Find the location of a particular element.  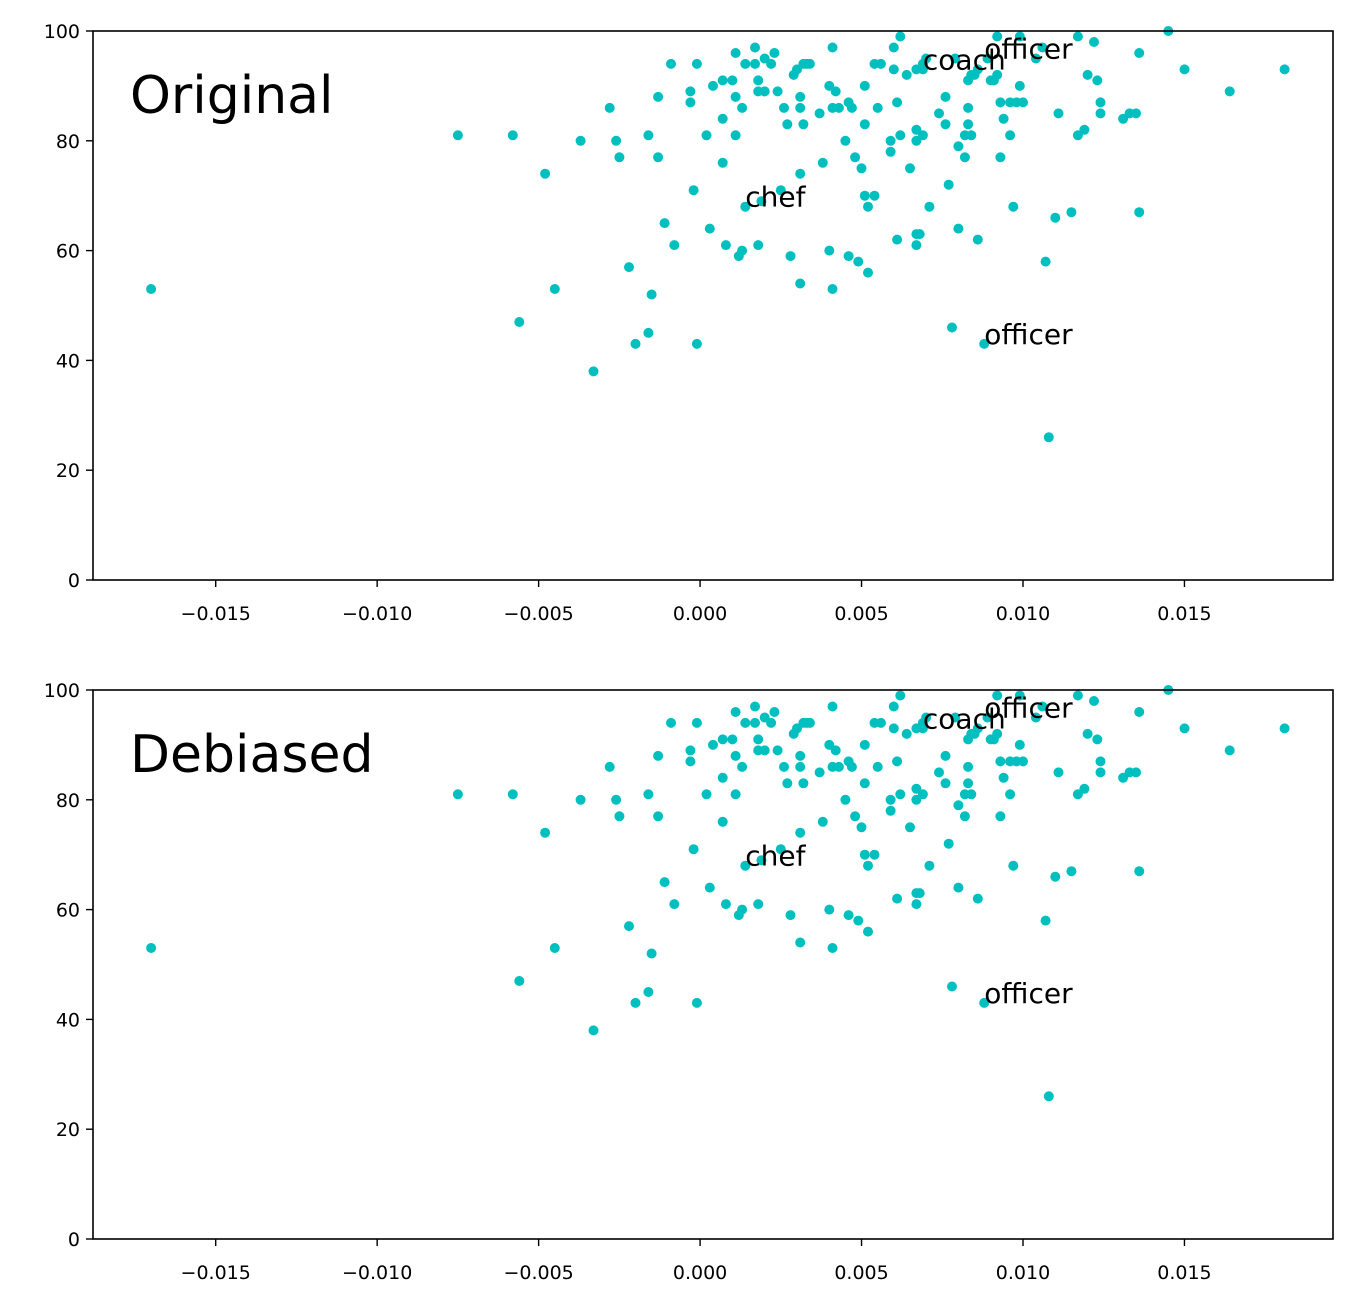

panel-title: Original is located at coordinates (231, 96).